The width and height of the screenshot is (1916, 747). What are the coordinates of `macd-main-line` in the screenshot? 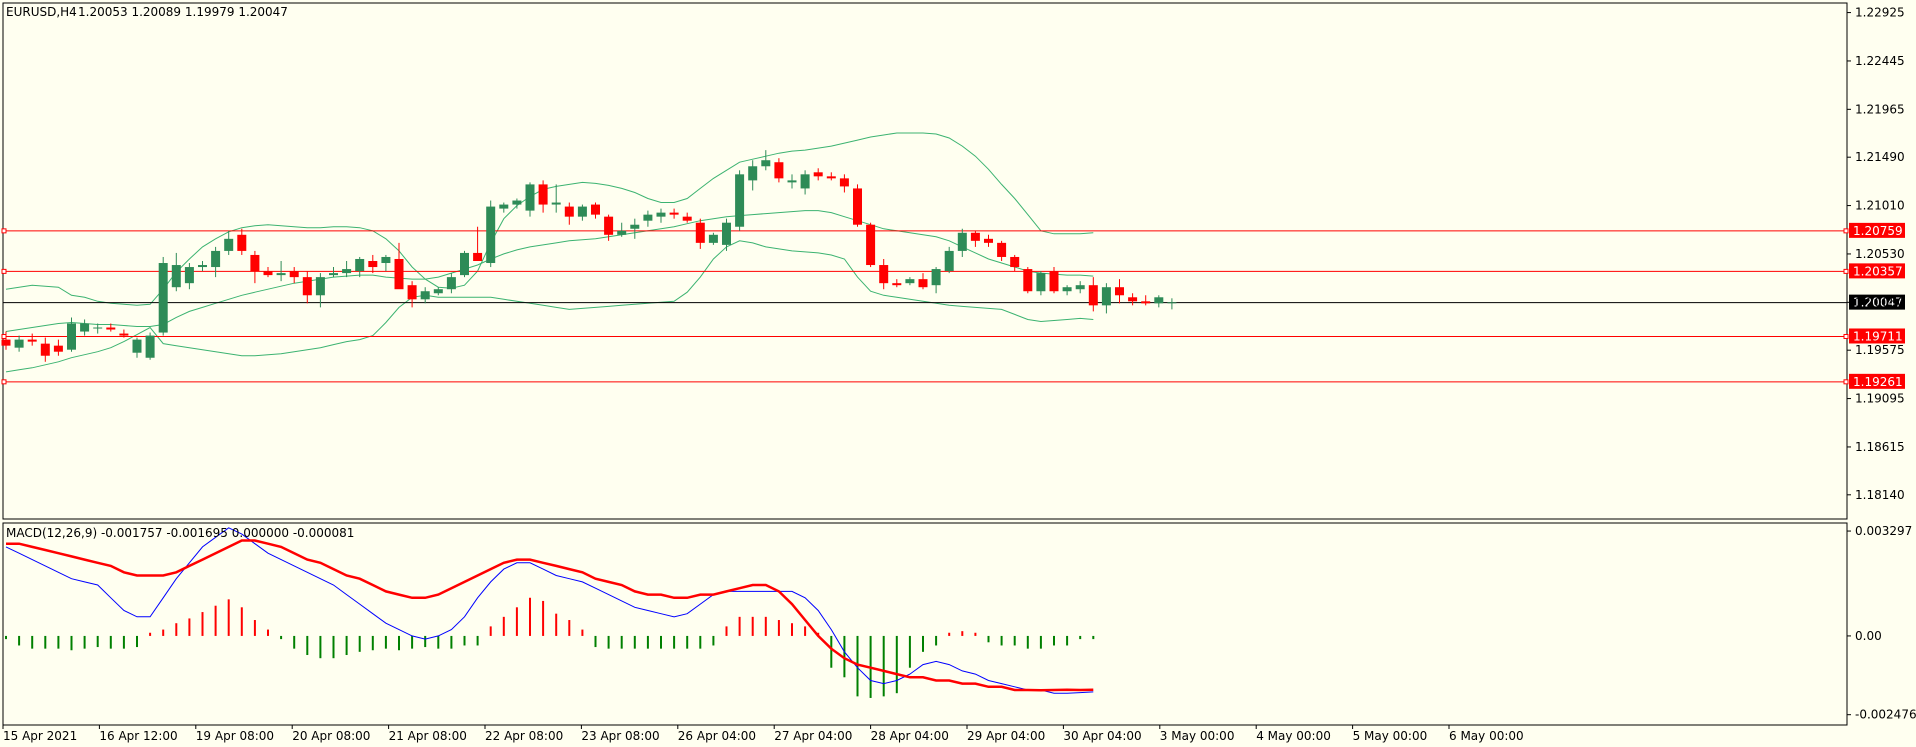 It's located at (549, 610).